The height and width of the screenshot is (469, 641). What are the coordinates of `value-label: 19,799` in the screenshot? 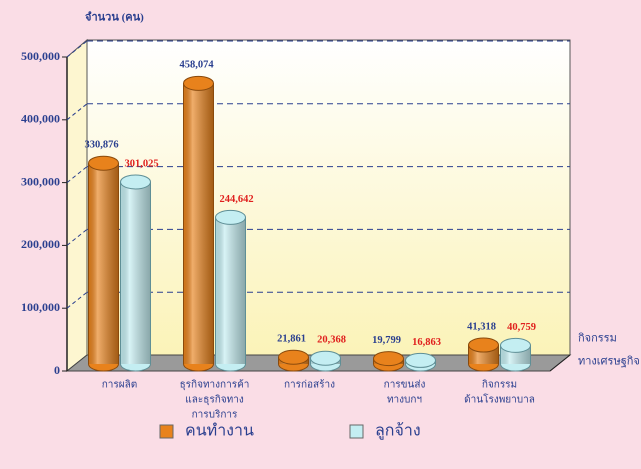 It's located at (386, 340).